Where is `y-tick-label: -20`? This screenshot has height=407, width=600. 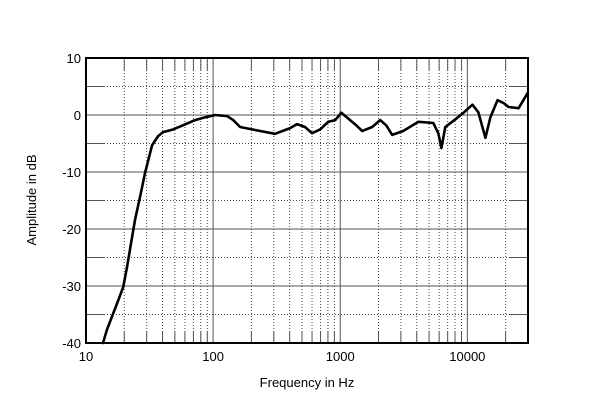
y-tick-label: -20 is located at coordinates (71, 229).